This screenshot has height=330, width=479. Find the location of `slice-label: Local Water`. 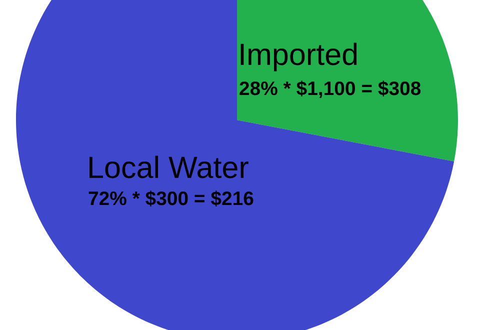

slice-label: Local Water is located at coordinates (169, 167).